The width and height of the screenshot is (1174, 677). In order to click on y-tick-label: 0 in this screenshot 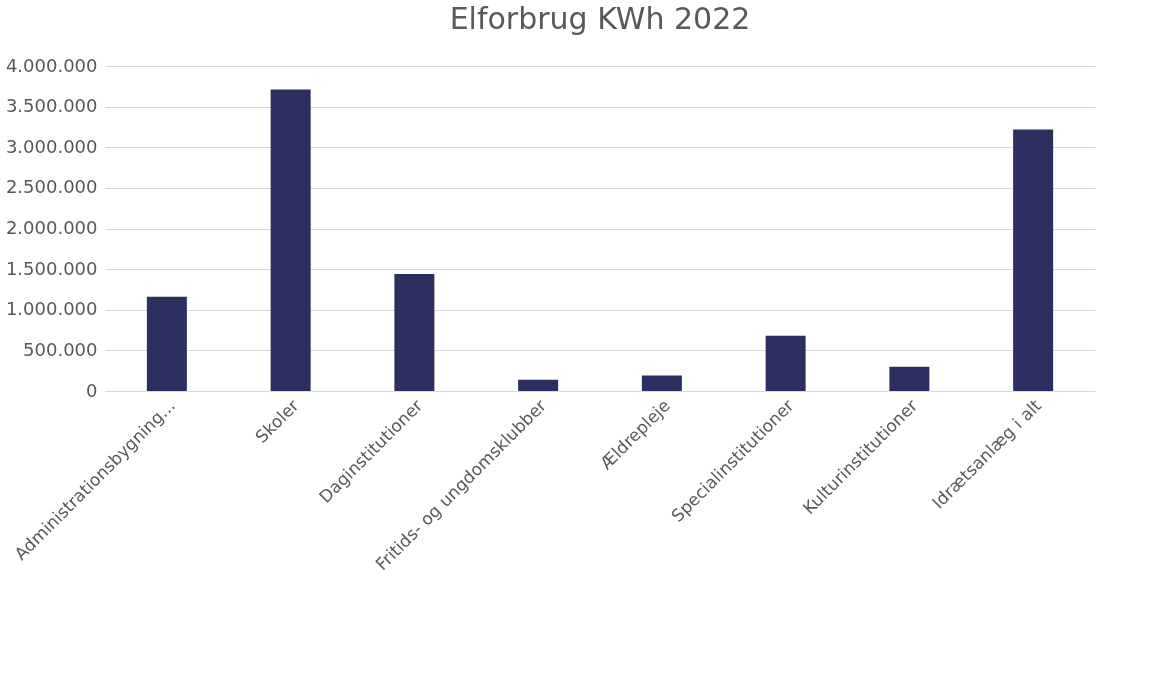, I will do `click(92, 390)`.